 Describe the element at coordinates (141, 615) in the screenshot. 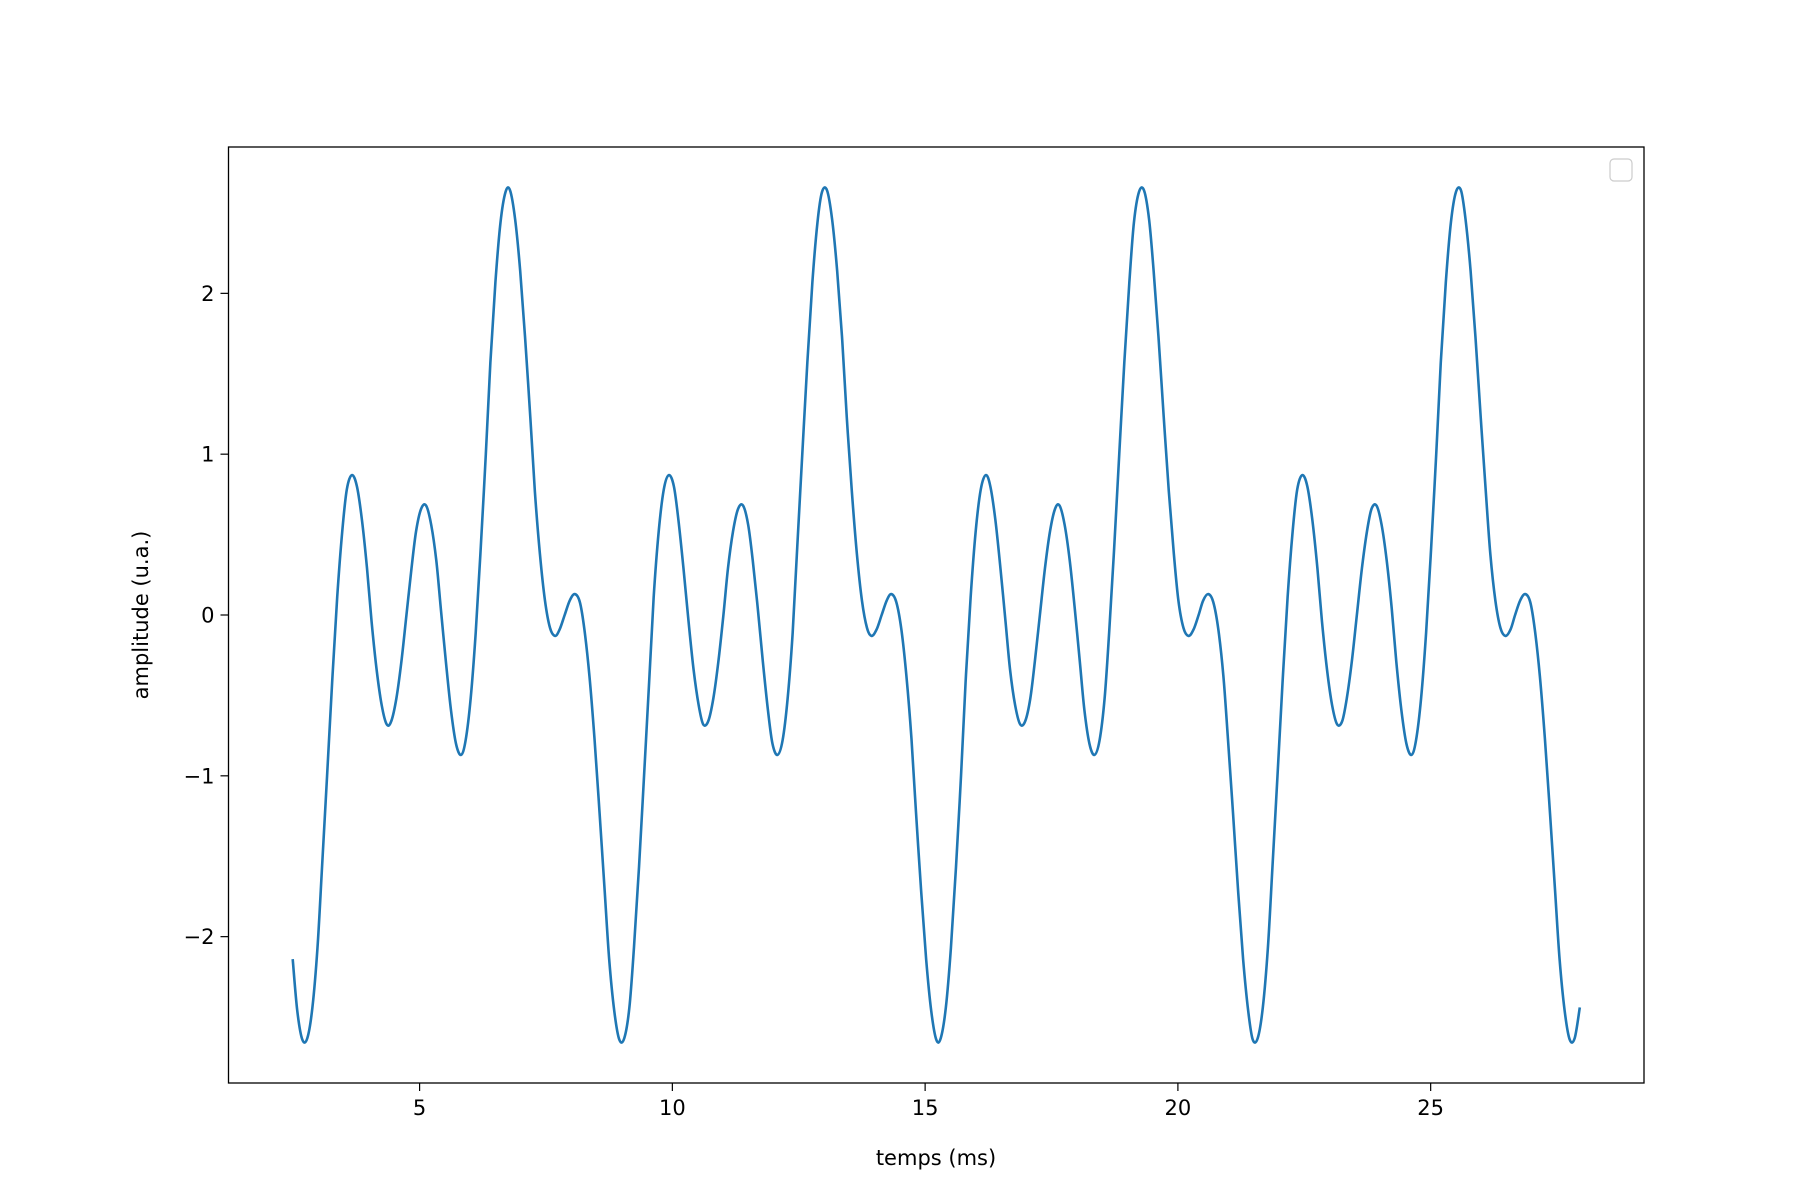

I see `y-axis-label: amplitude (u.a.)` at that location.